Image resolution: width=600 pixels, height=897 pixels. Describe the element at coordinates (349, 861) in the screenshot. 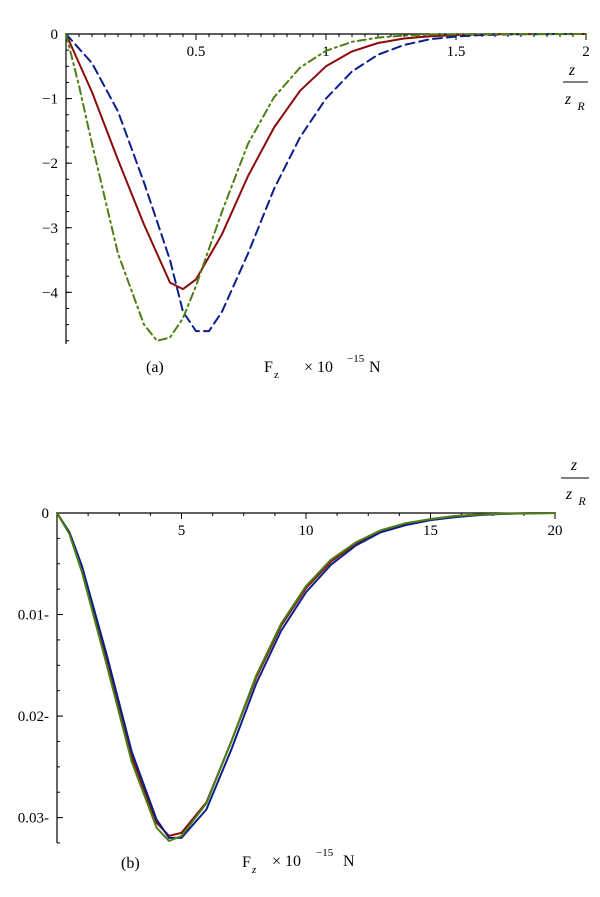

I see `panel-b-ylabel-unit: N` at that location.